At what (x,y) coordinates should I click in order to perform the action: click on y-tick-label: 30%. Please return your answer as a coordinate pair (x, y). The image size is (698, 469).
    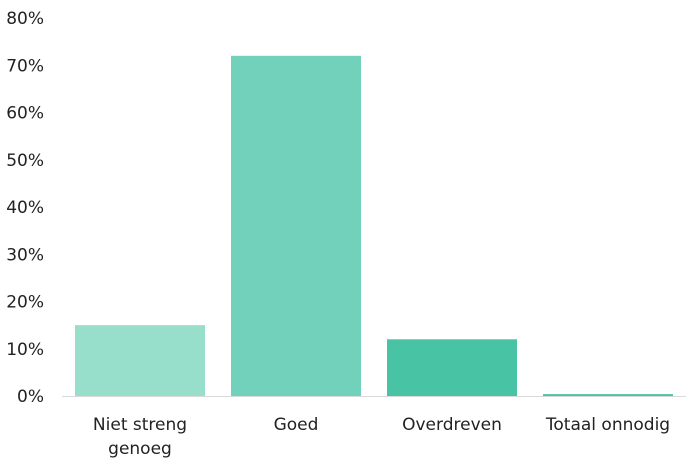
    Looking at the image, I should click on (25, 255).